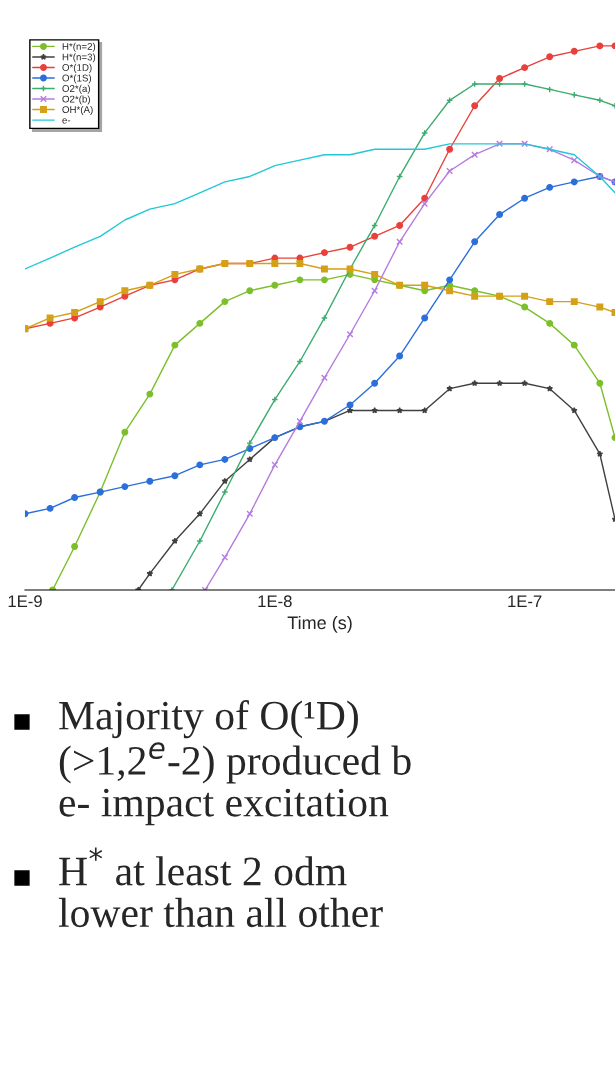 The width and height of the screenshot is (615, 1086). What do you see at coordinates (76, 89) in the screenshot?
I see `legend-label: O2*(a)` at bounding box center [76, 89].